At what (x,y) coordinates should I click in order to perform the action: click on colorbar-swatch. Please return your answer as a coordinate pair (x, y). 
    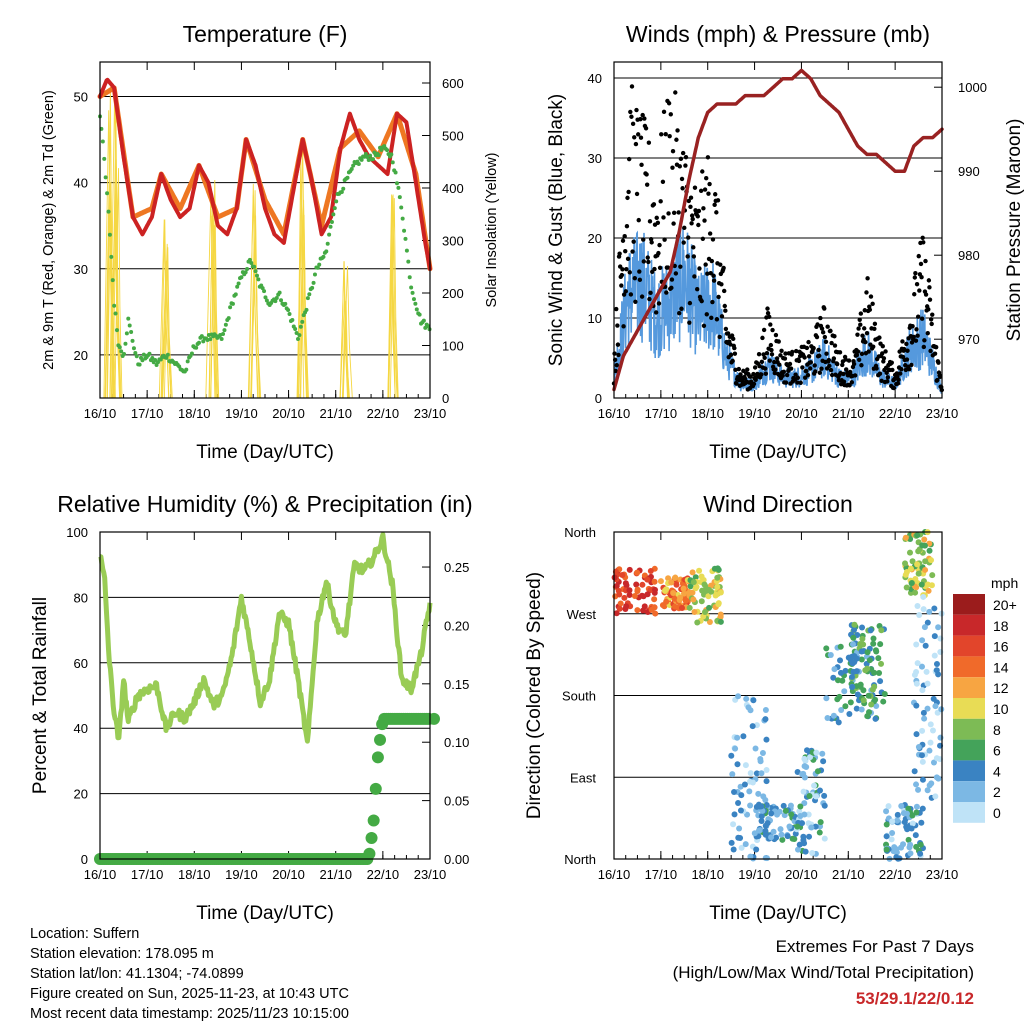
    Looking at the image, I should click on (969, 729).